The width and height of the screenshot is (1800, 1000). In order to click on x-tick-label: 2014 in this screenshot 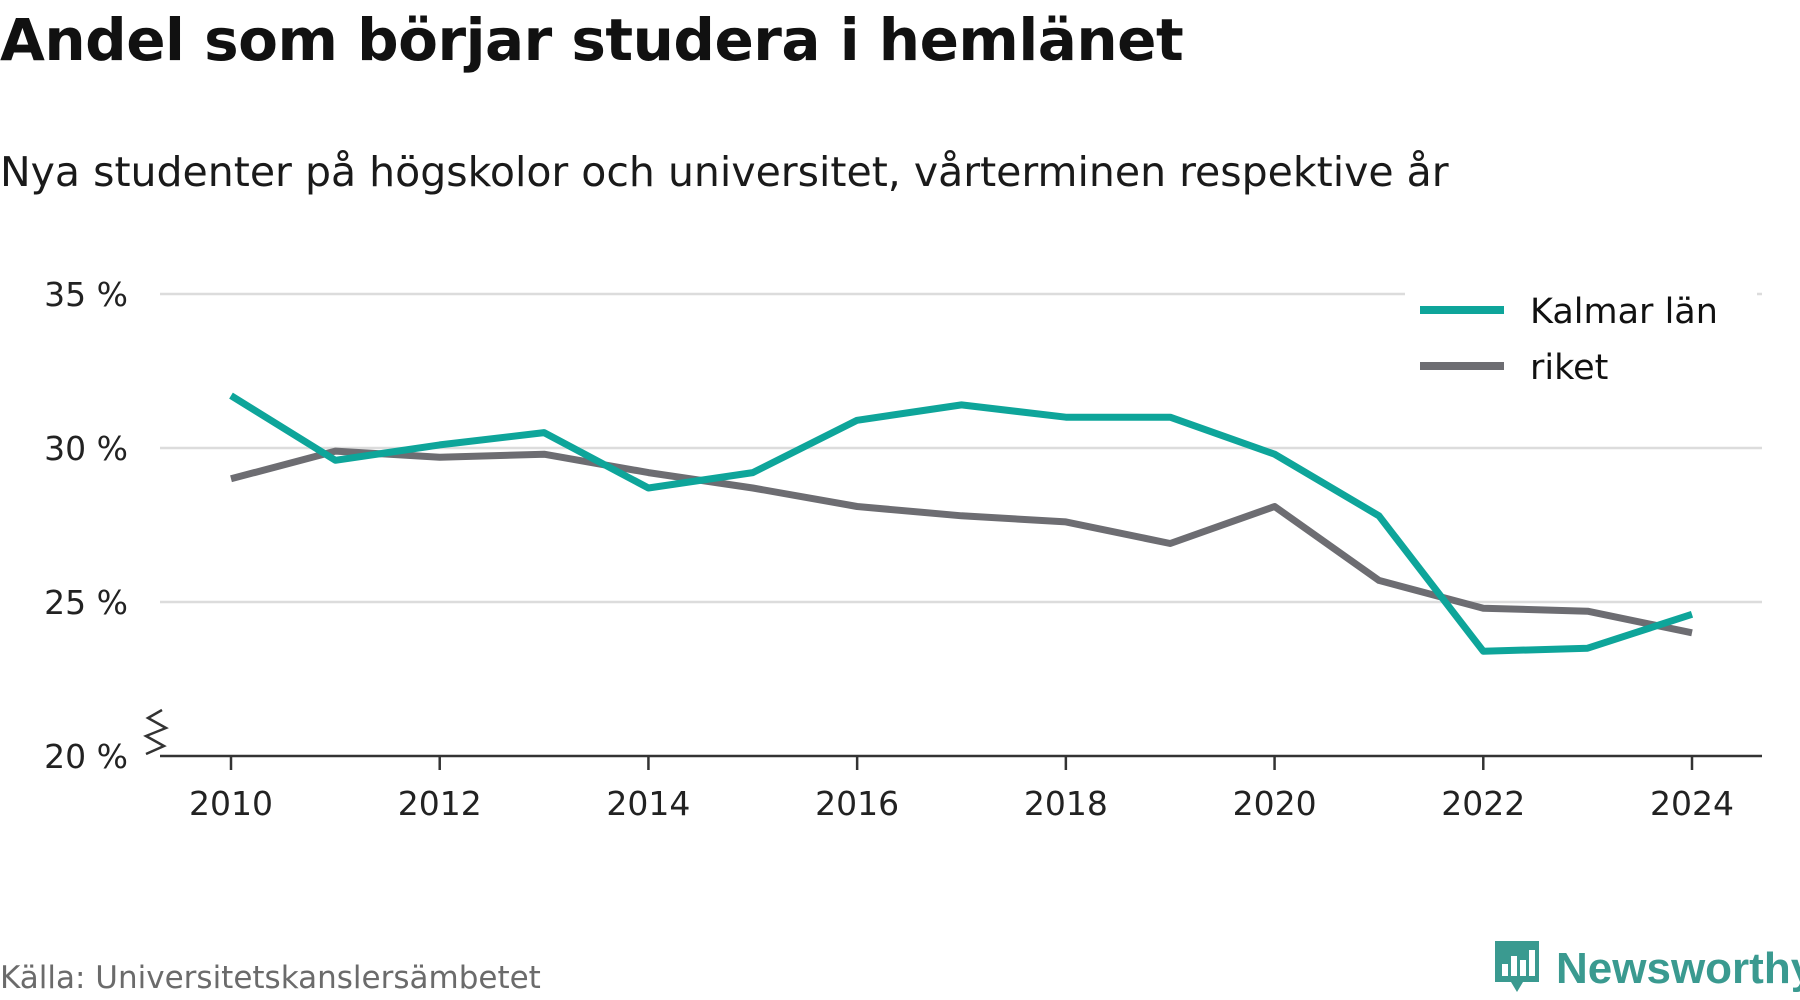, I will do `click(648, 803)`.